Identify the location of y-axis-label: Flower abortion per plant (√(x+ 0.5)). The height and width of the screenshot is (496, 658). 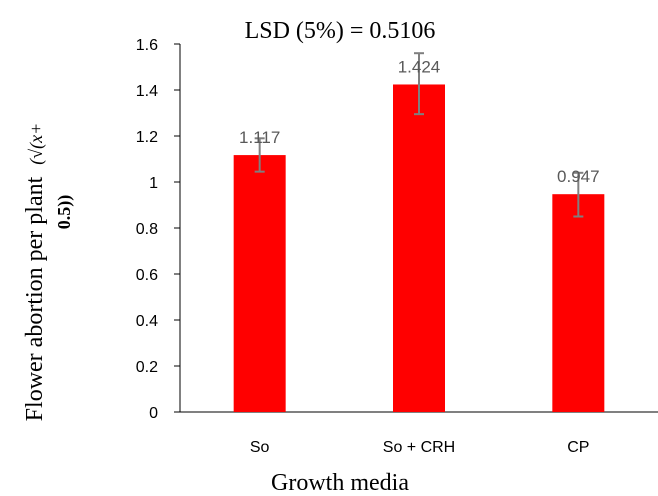
(48, 272).